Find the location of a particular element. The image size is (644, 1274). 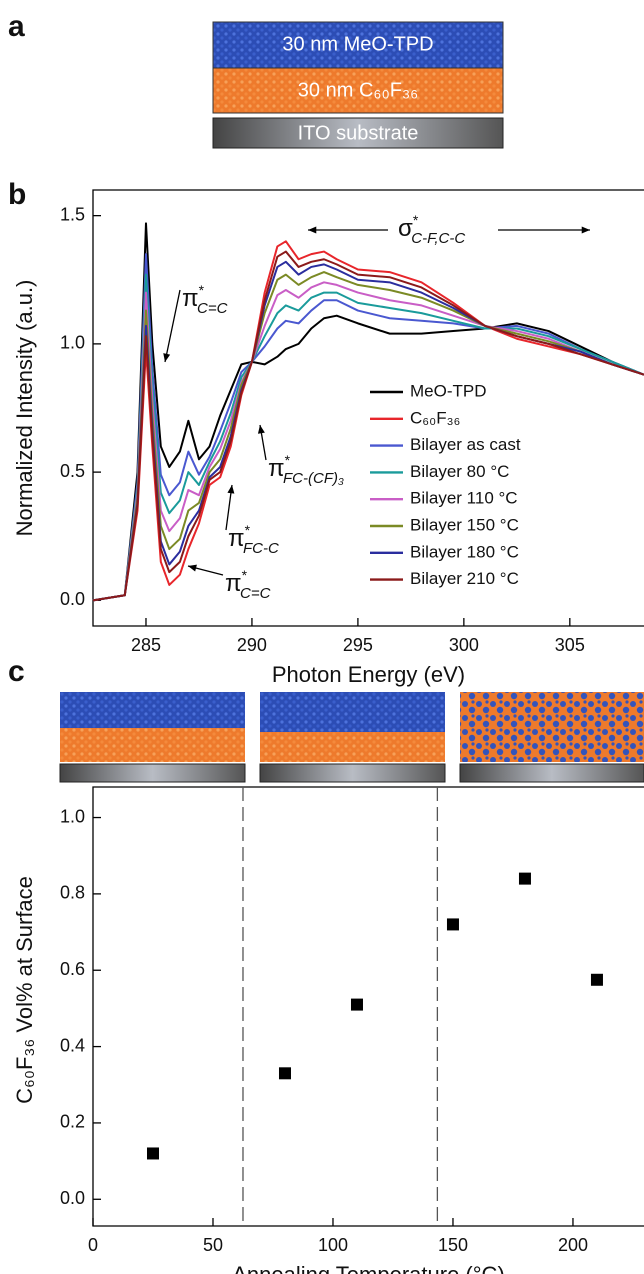

x-tick-label: 285 is located at coordinates (146, 645).